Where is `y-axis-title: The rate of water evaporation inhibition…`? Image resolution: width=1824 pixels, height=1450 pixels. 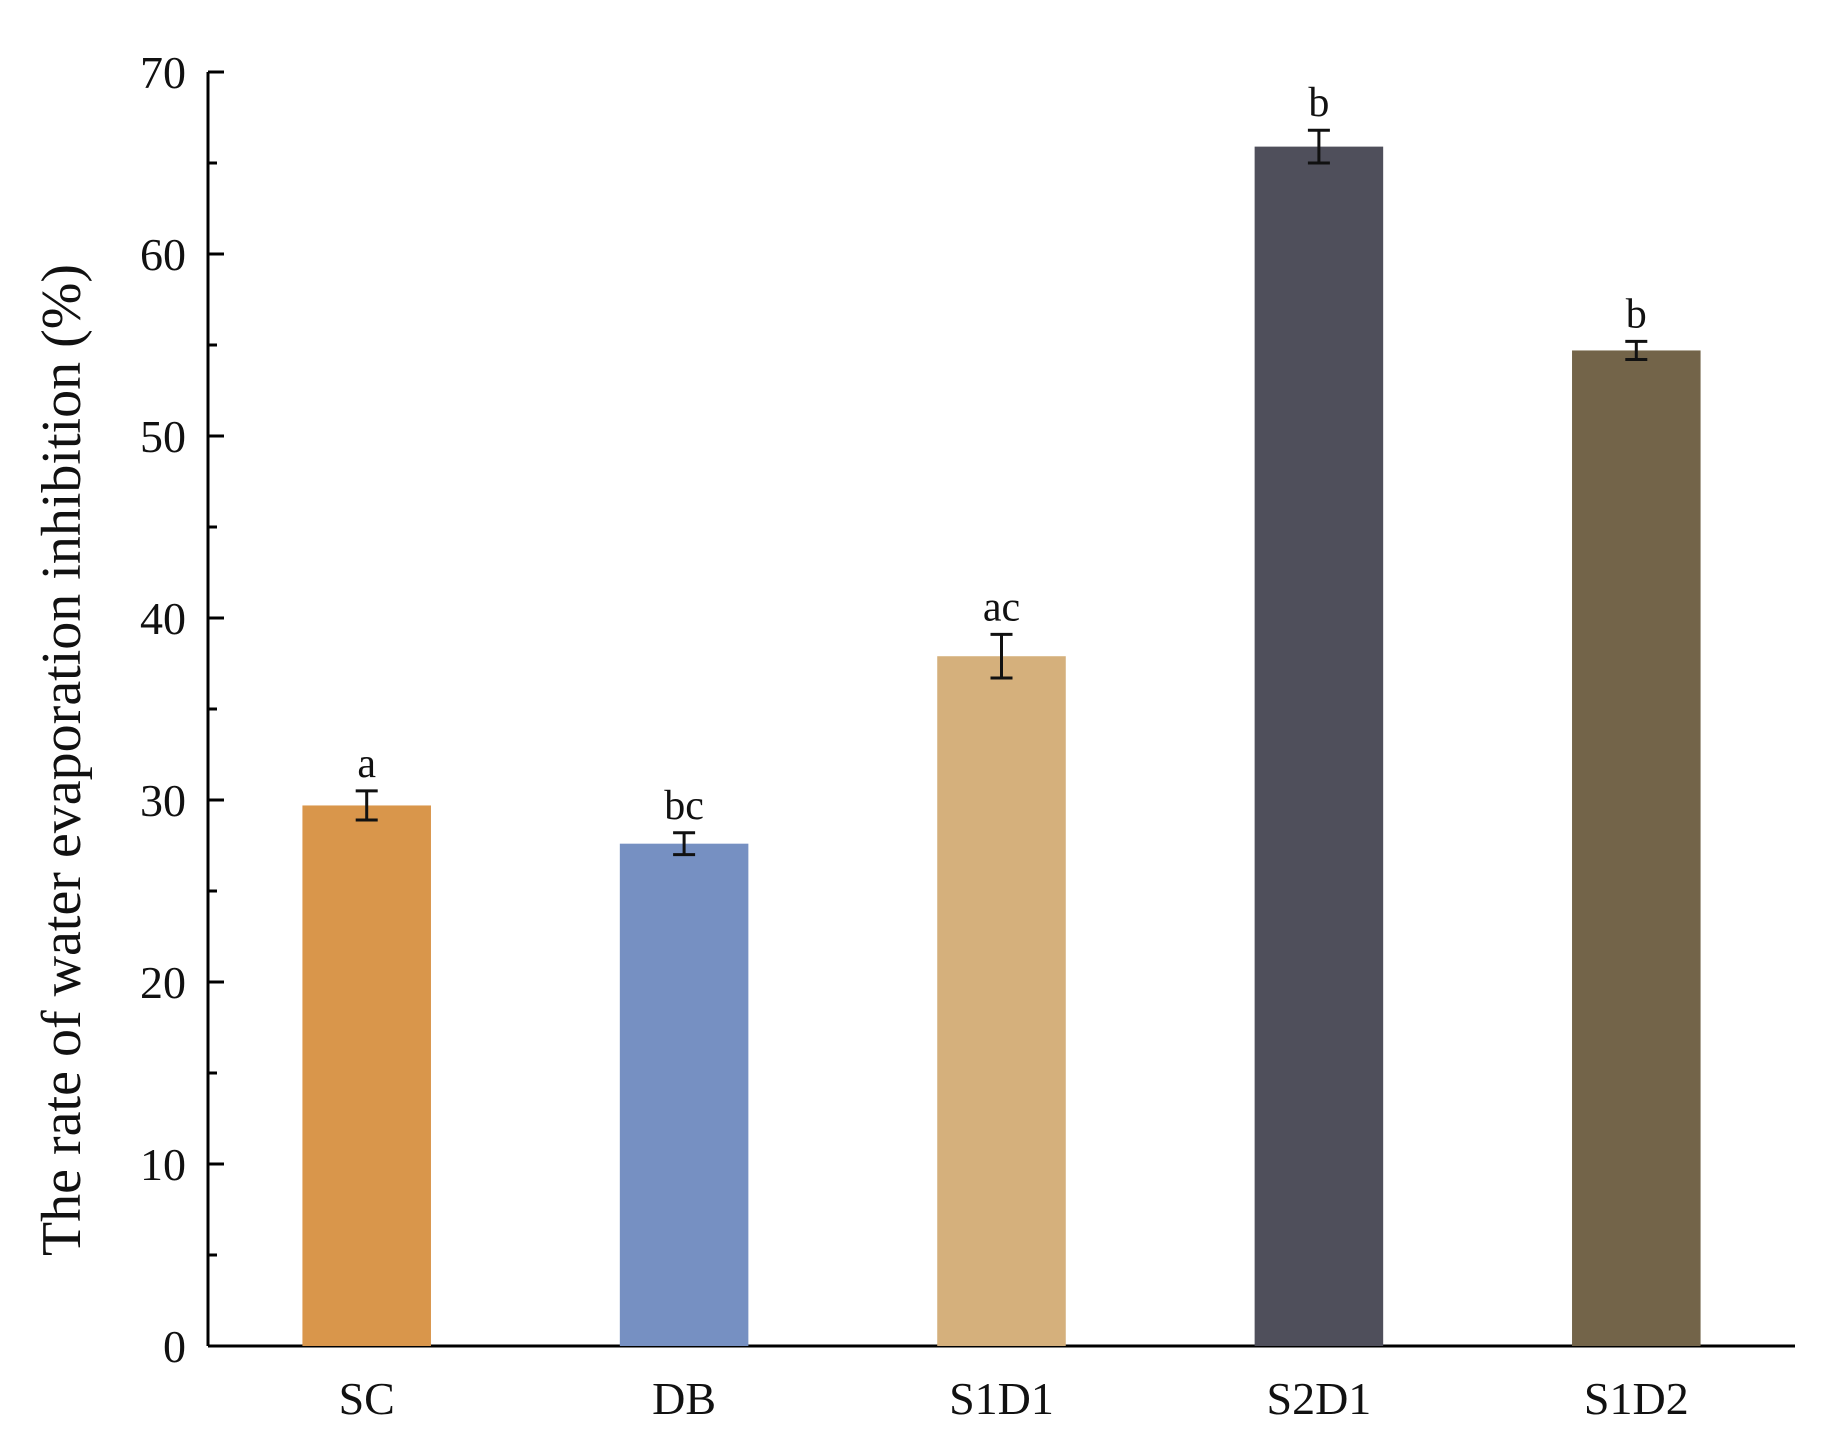
y-axis-title: The rate of water evaporation inhibition… is located at coordinates (62, 760).